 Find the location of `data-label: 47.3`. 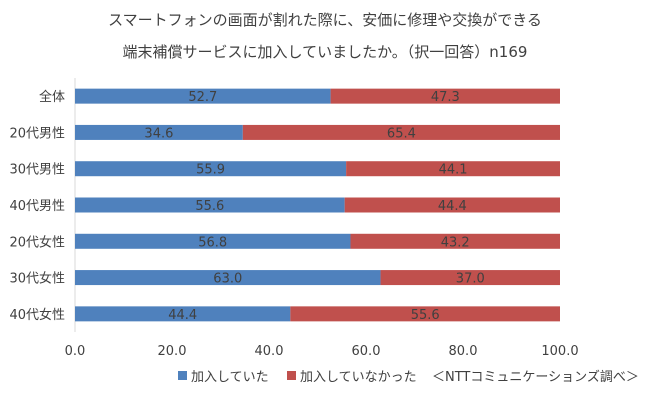

data-label: 47.3 is located at coordinates (445, 97).